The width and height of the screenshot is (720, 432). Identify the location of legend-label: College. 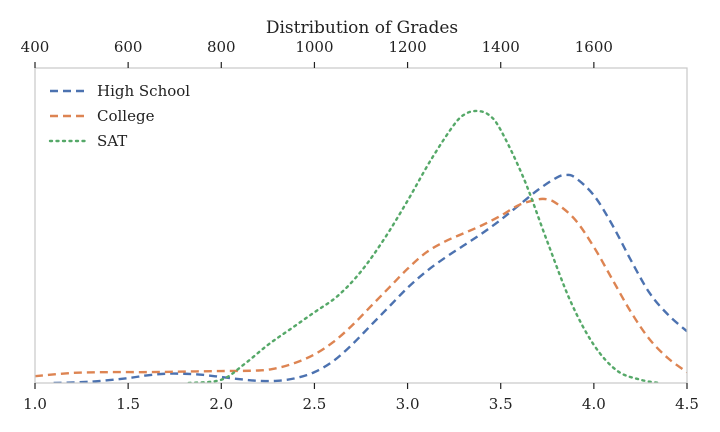
(126, 116).